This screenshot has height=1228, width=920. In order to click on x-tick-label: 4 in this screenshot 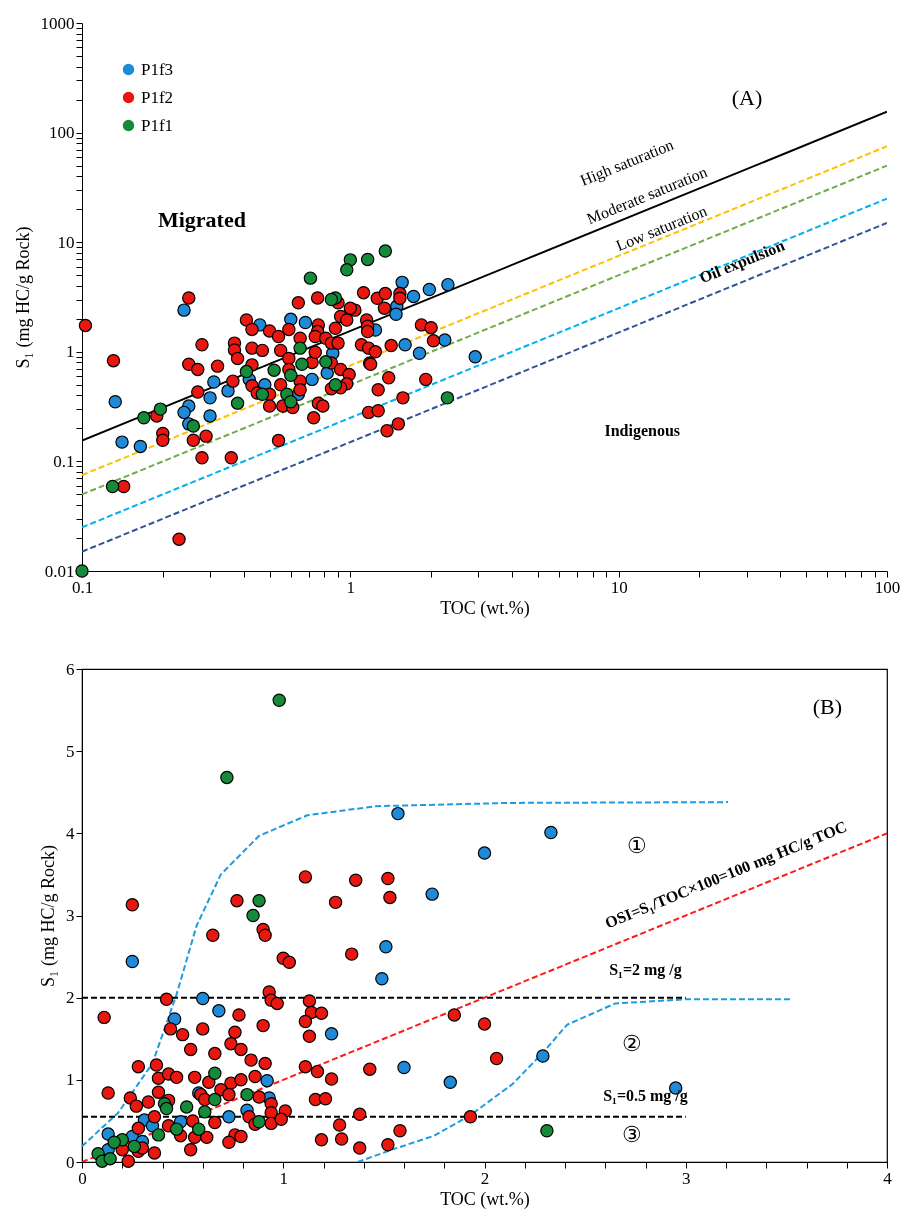, I will do `click(888, 1178)`.